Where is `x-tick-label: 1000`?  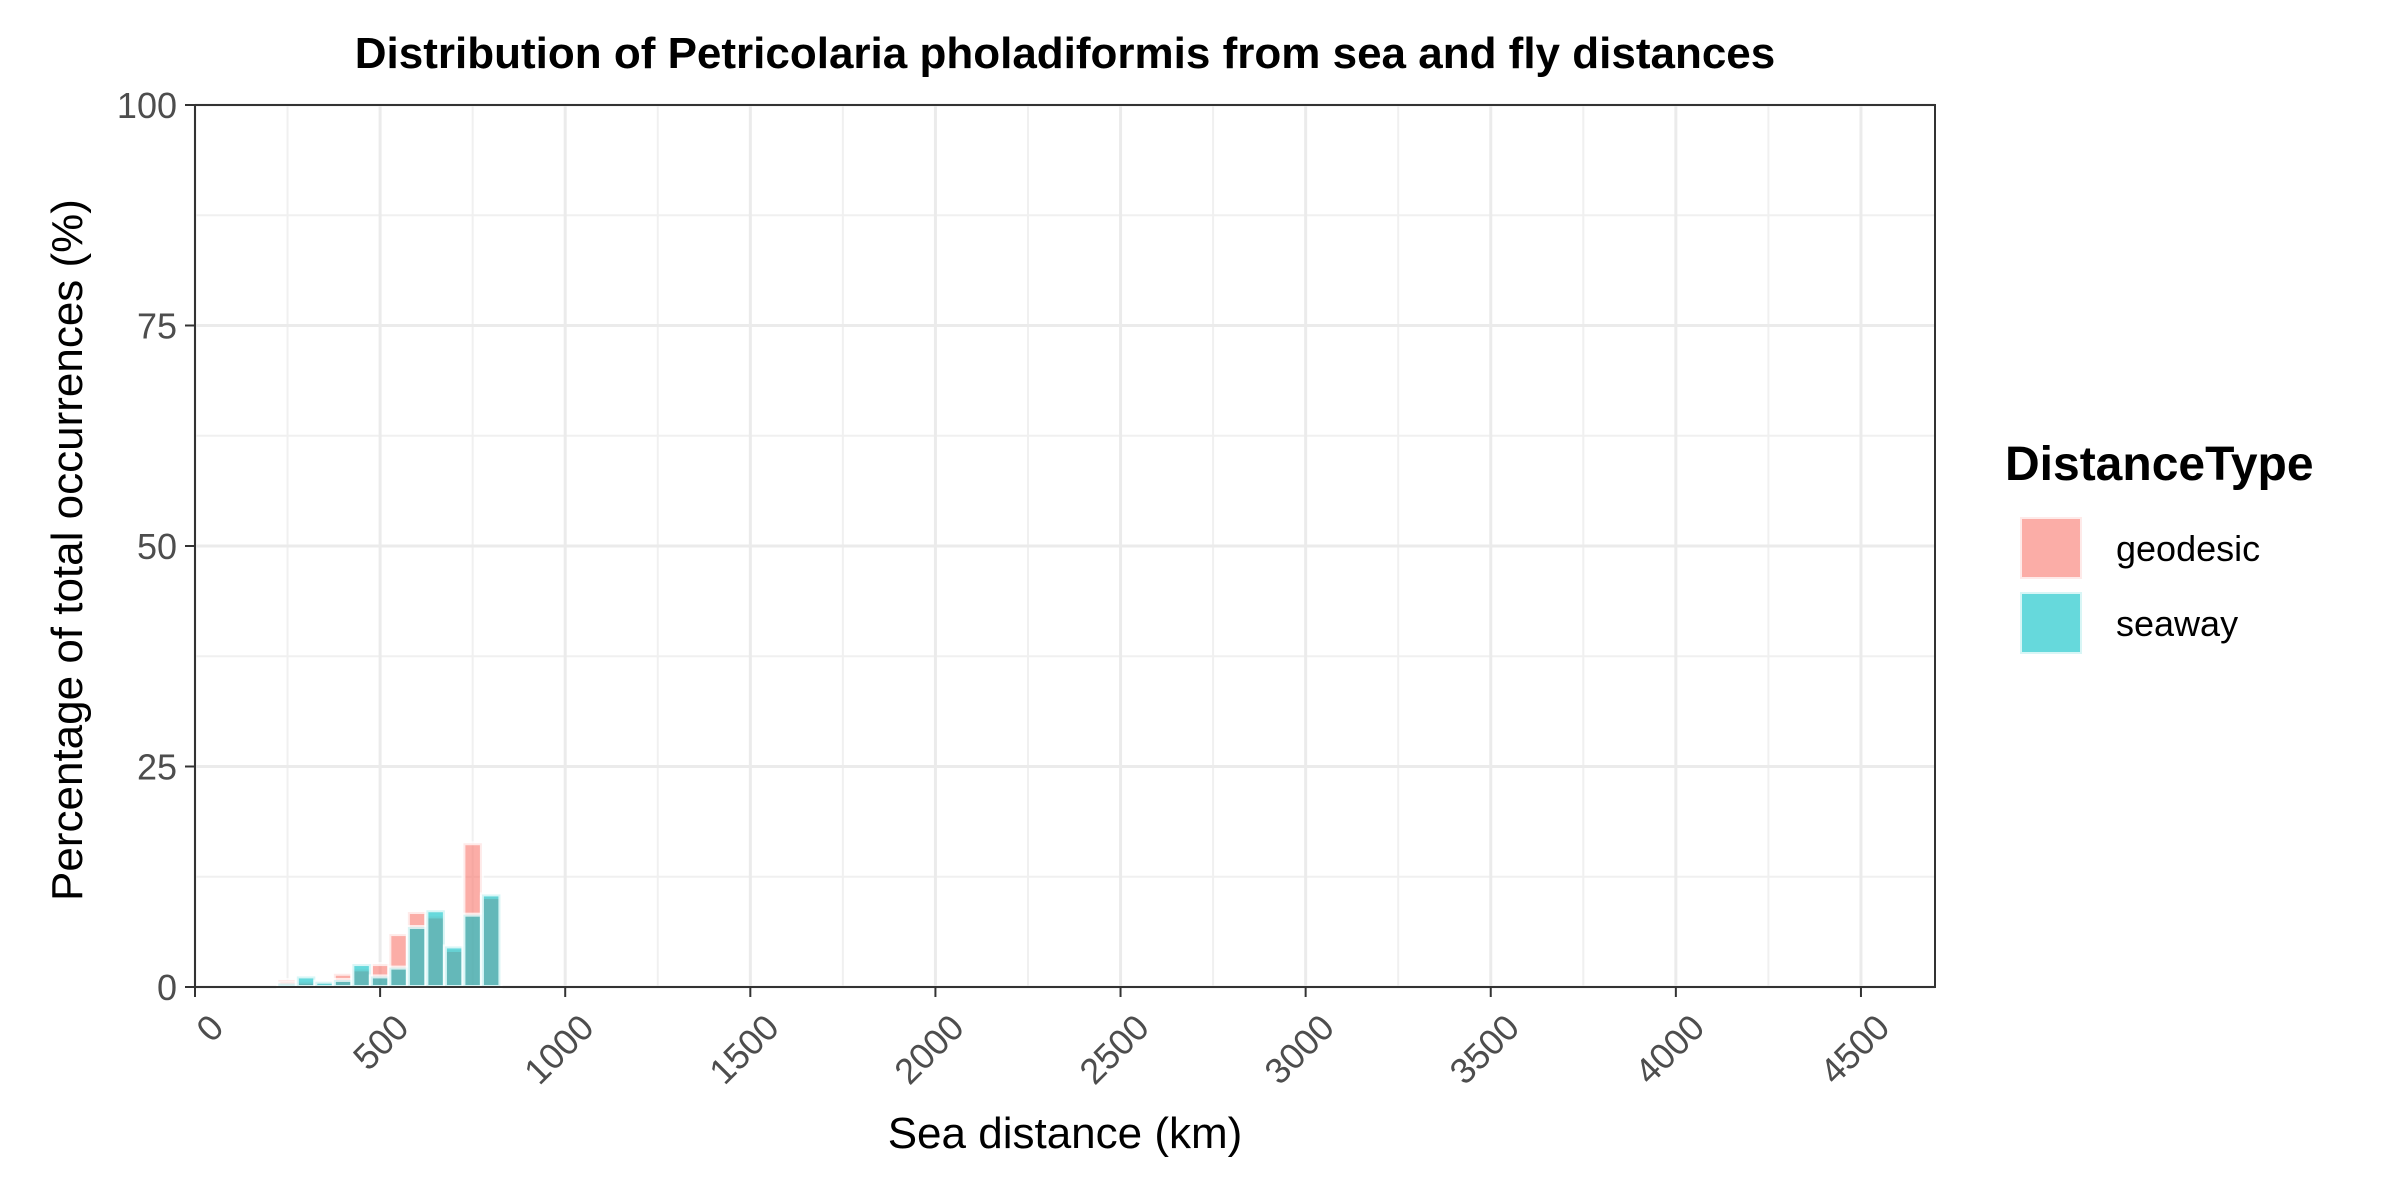 x-tick-label: 1000 is located at coordinates (559, 1049).